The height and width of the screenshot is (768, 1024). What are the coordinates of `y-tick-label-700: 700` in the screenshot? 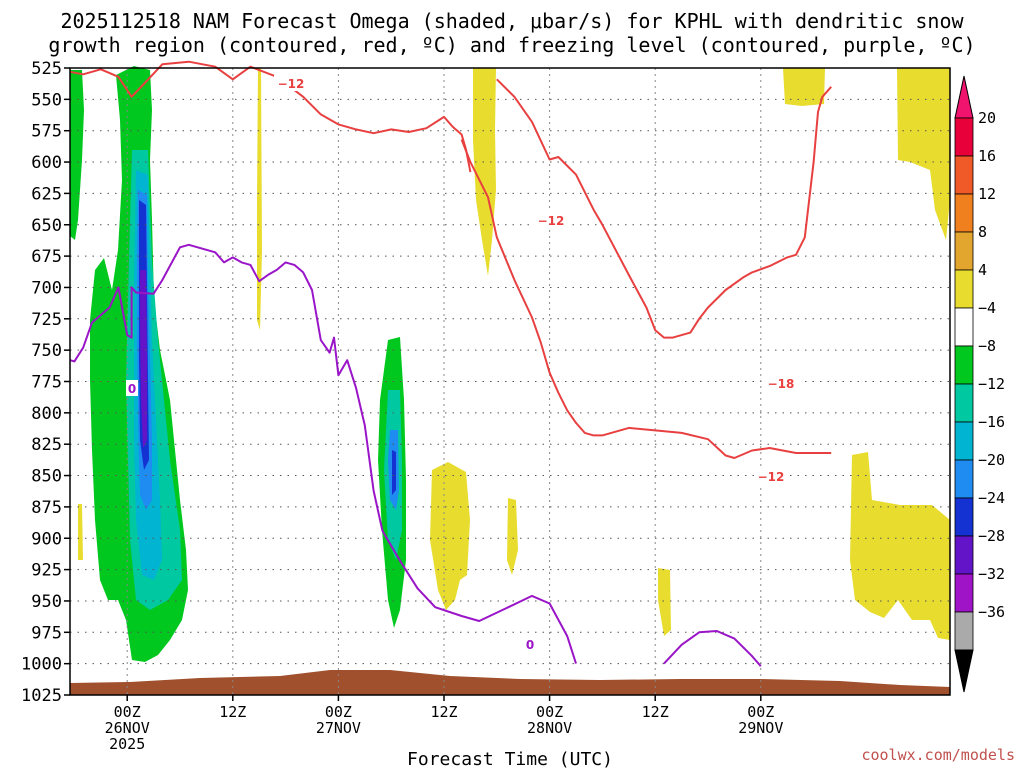 It's located at (46, 288).